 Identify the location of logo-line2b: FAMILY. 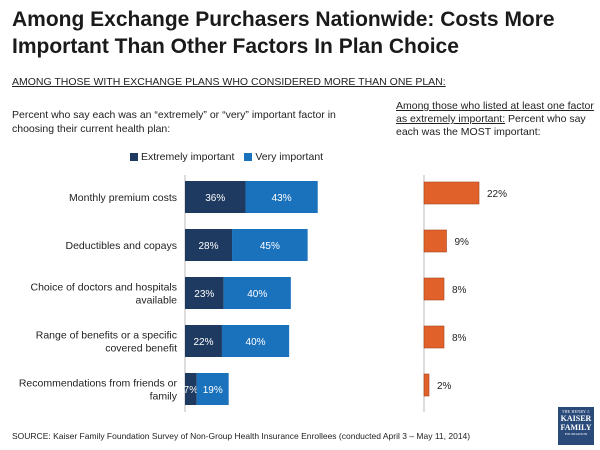
(576, 427).